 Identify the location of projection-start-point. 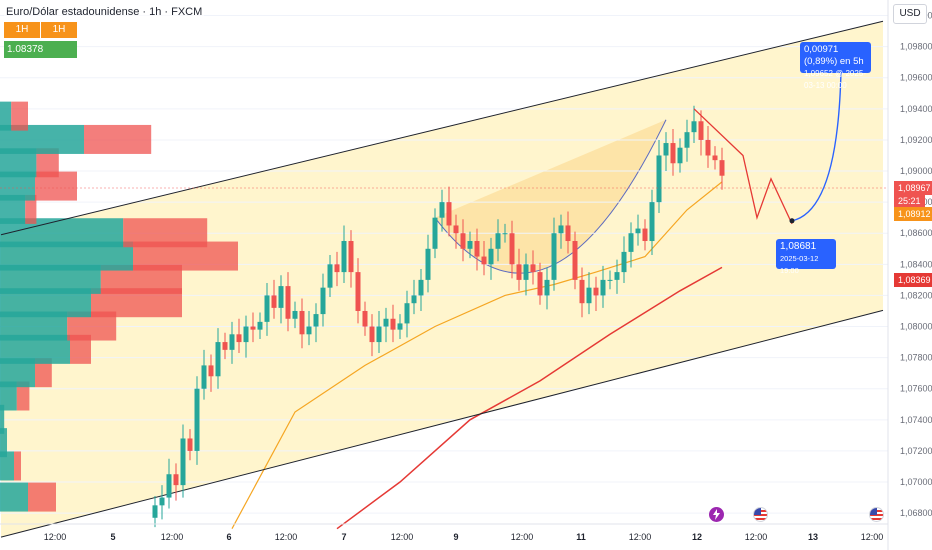
(792, 221).